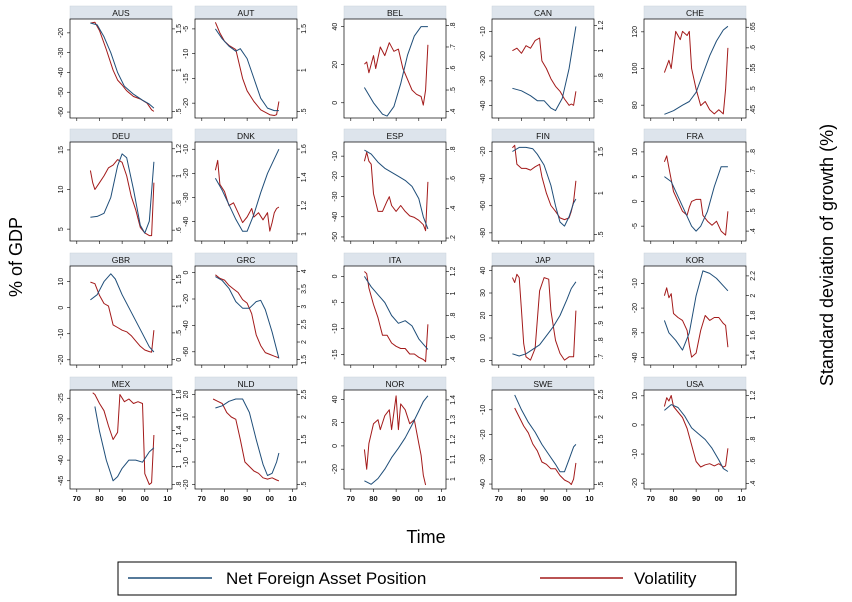  Describe the element at coordinates (753, 27) in the screenshot. I see `y-right-tick-label: .65` at that location.